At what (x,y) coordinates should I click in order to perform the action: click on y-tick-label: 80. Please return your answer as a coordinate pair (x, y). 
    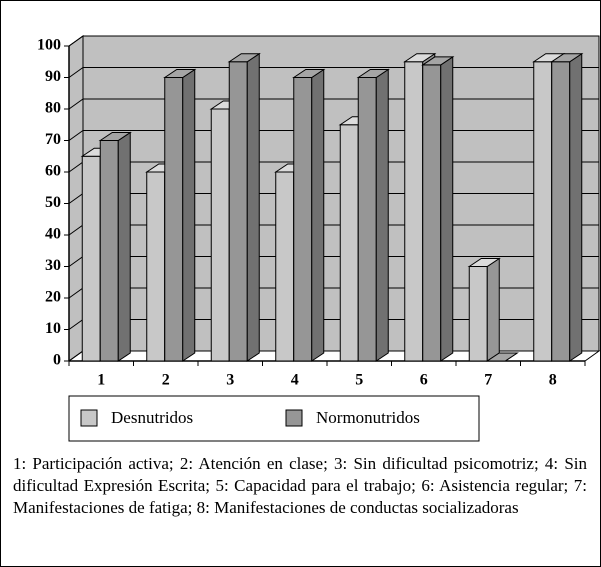
    Looking at the image, I should click on (53, 108).